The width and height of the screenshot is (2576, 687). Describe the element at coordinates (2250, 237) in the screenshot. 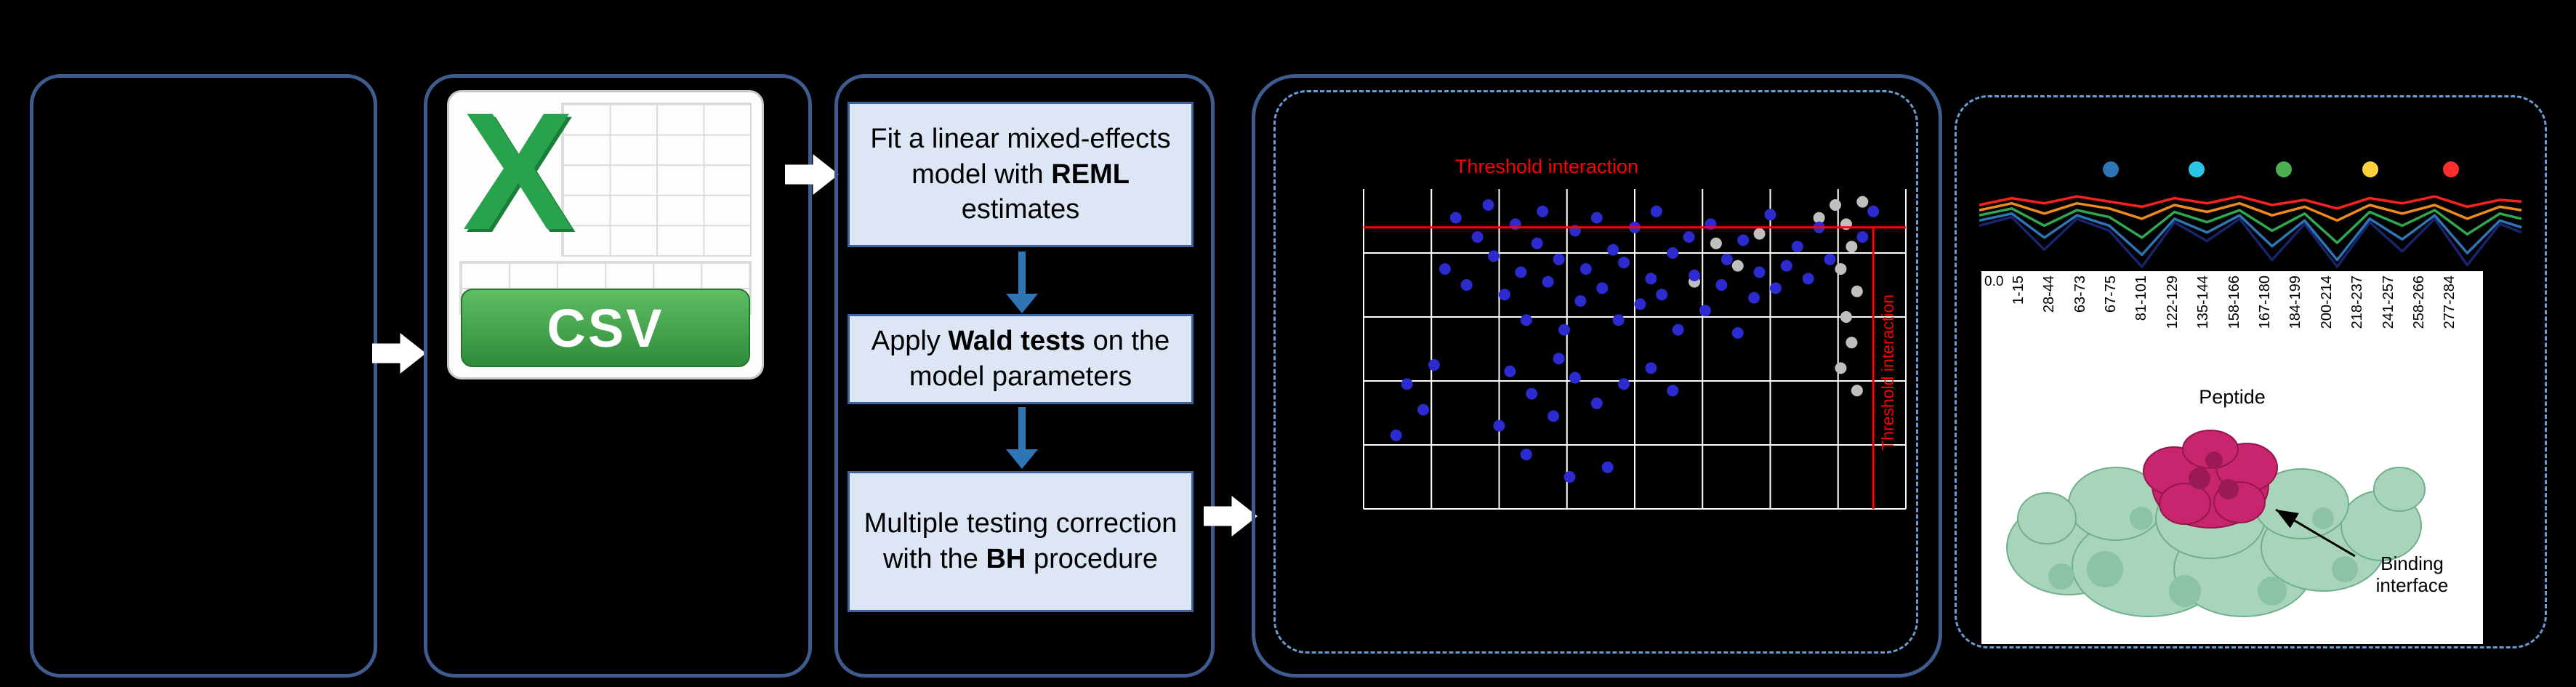

I see `uptake-line-blue` at that location.